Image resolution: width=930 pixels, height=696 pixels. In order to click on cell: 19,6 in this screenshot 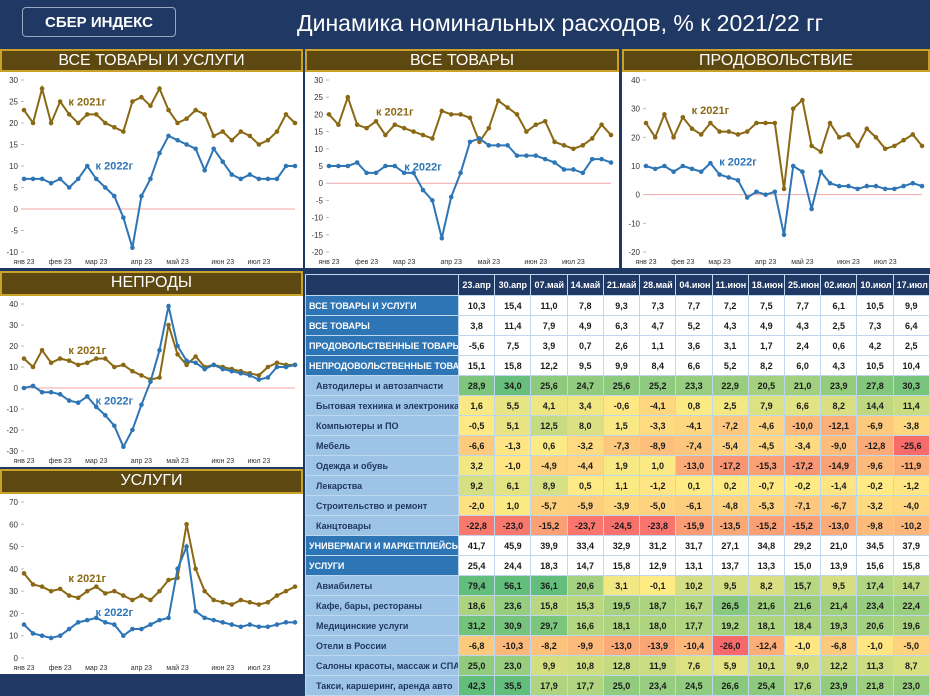, I will do `click(911, 625)`.